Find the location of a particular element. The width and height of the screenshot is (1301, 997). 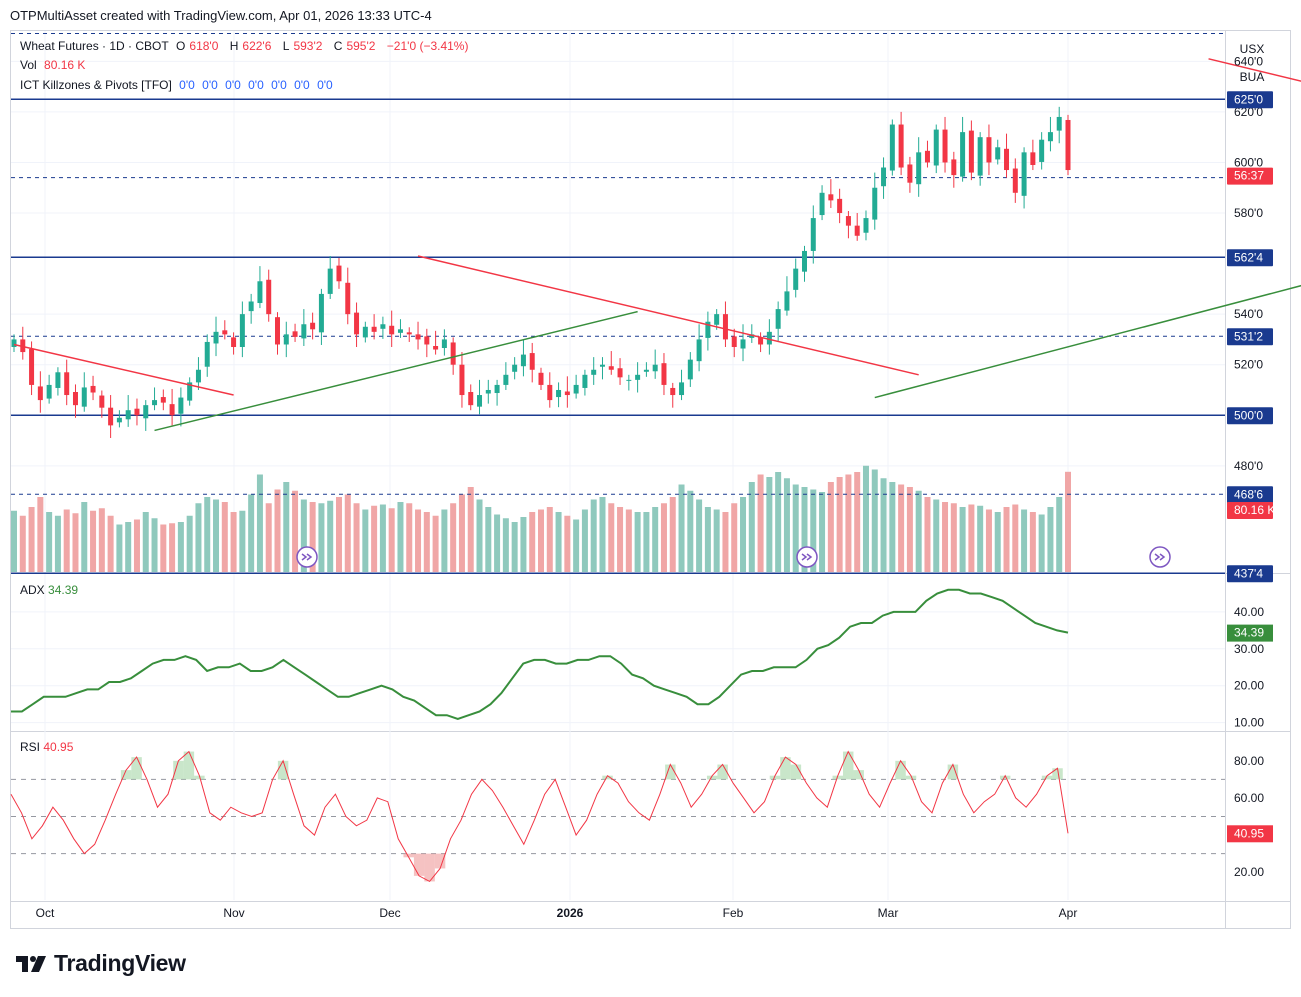

tradingview-logo-text: TradingView is located at coordinates (120, 963).